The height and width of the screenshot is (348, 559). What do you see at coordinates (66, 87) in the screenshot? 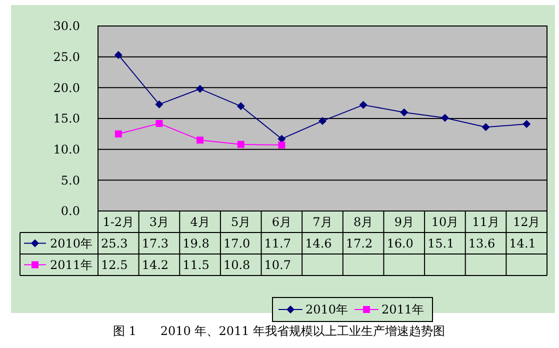
I see `y-tick-label: 20.0` at bounding box center [66, 87].